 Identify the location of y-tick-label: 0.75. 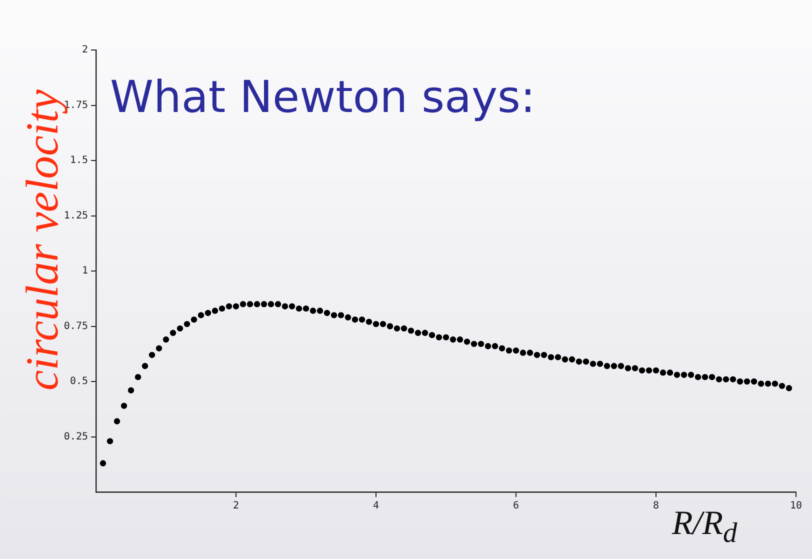
(76, 326).